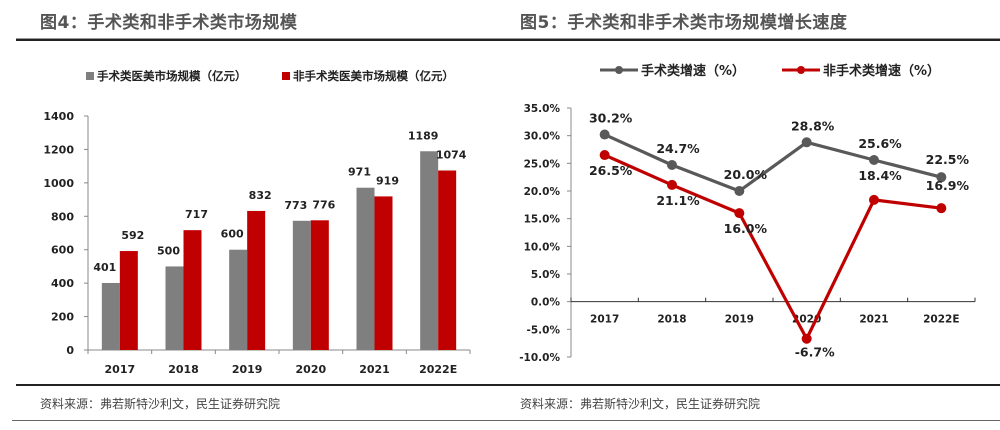  Describe the element at coordinates (611, 118) in the screenshot. I see `data-label: 30.2%` at that location.